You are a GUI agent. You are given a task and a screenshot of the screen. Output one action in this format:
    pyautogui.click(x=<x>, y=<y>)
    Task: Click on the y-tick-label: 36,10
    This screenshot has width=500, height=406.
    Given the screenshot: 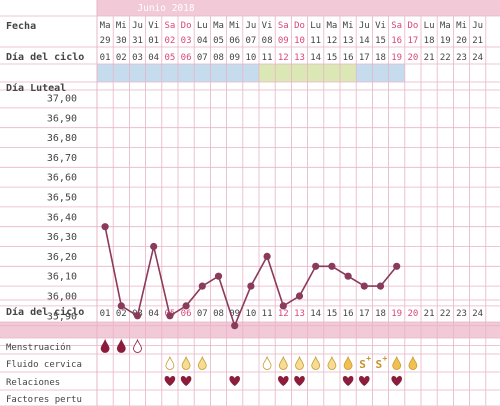 What is the action you would take?
    pyautogui.click(x=62, y=277)
    